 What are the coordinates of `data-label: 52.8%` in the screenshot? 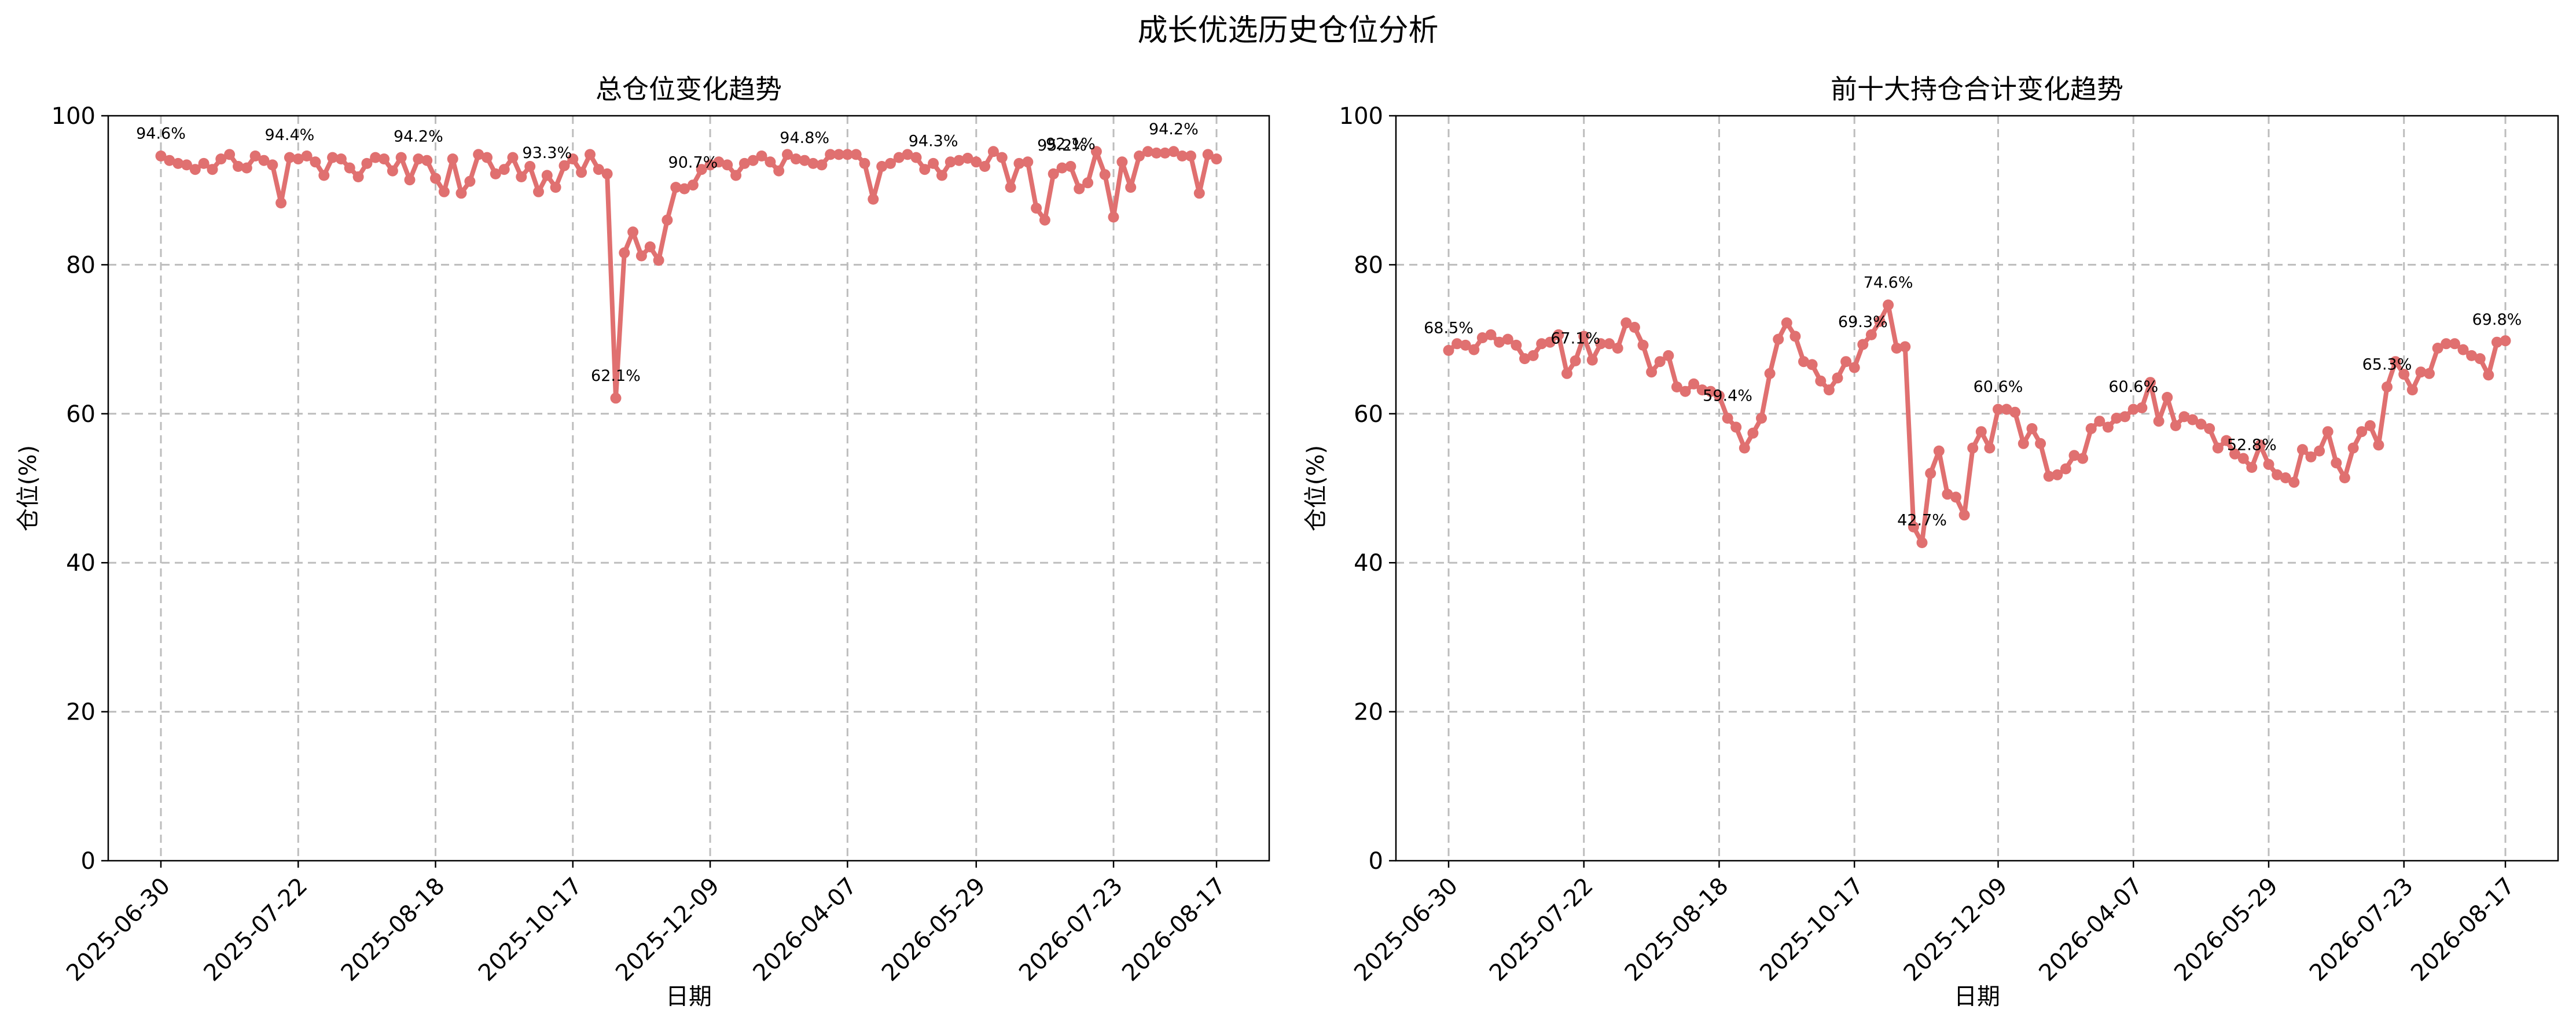 It's located at (2252, 445).